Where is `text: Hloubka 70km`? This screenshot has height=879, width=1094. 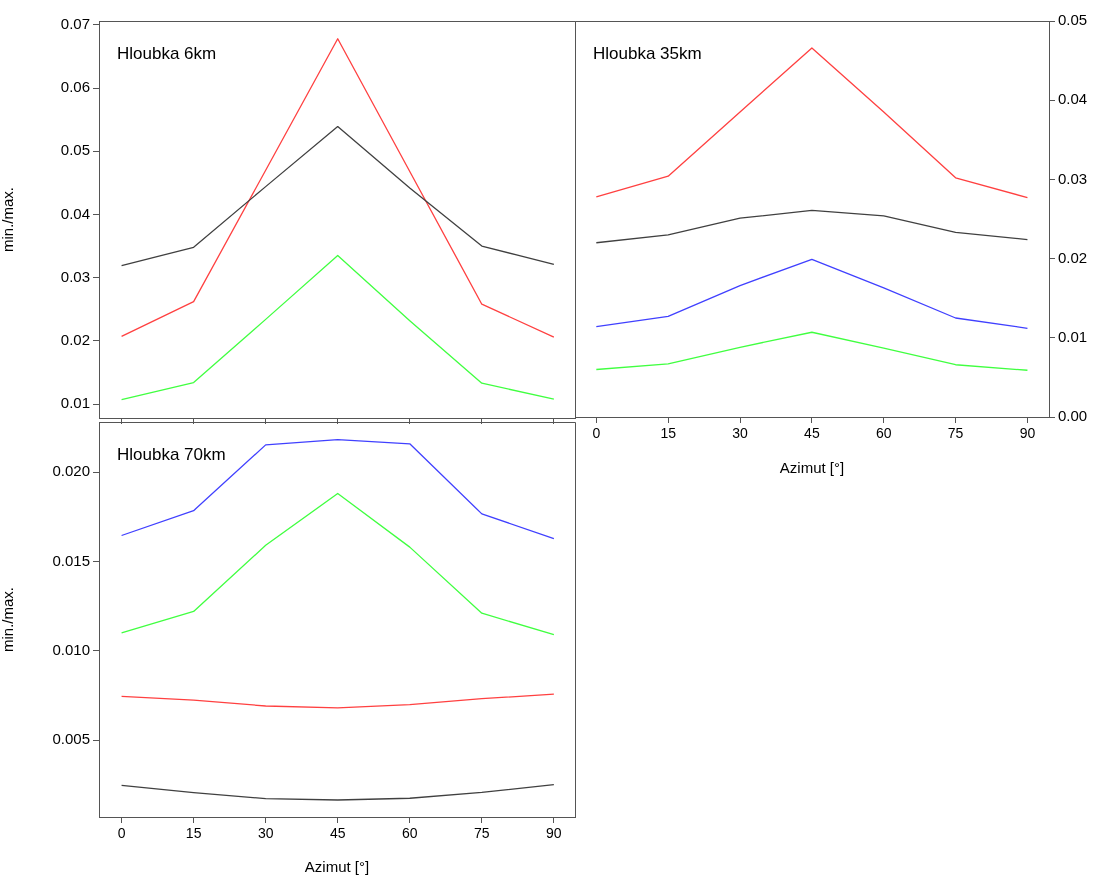
text: Hloubka 70km is located at coordinates (171, 454).